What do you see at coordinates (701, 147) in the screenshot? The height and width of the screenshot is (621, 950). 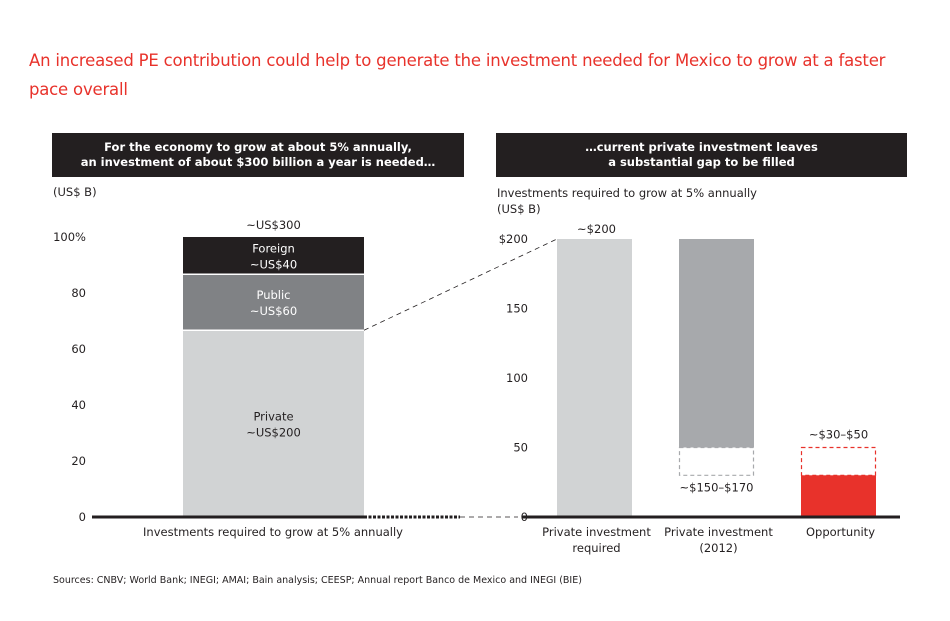 I see `right-header-line1: …current private investment leaves` at bounding box center [701, 147].